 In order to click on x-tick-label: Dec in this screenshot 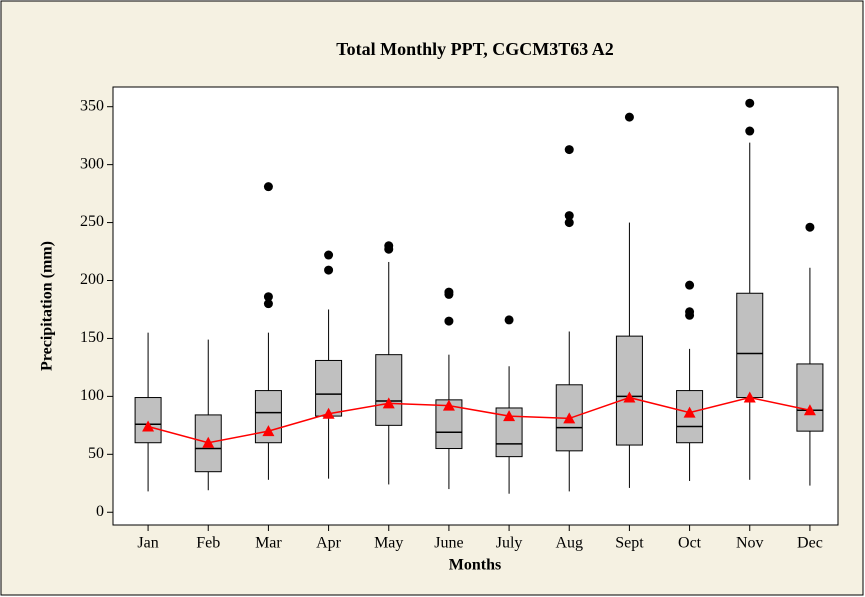, I will do `click(810, 543)`.